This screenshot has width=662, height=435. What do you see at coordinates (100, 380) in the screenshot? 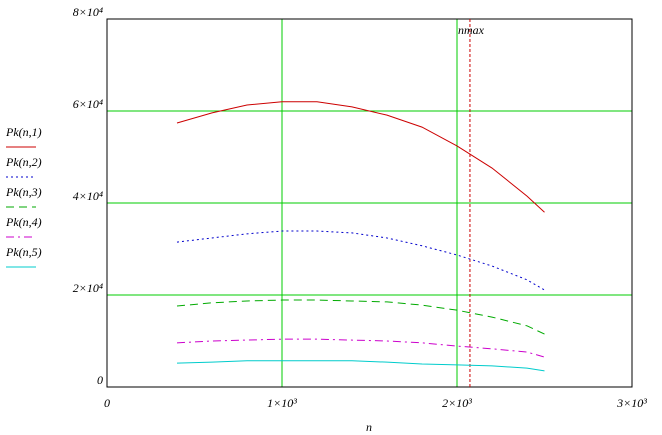
I see `y-tick-label: 0` at bounding box center [100, 380].